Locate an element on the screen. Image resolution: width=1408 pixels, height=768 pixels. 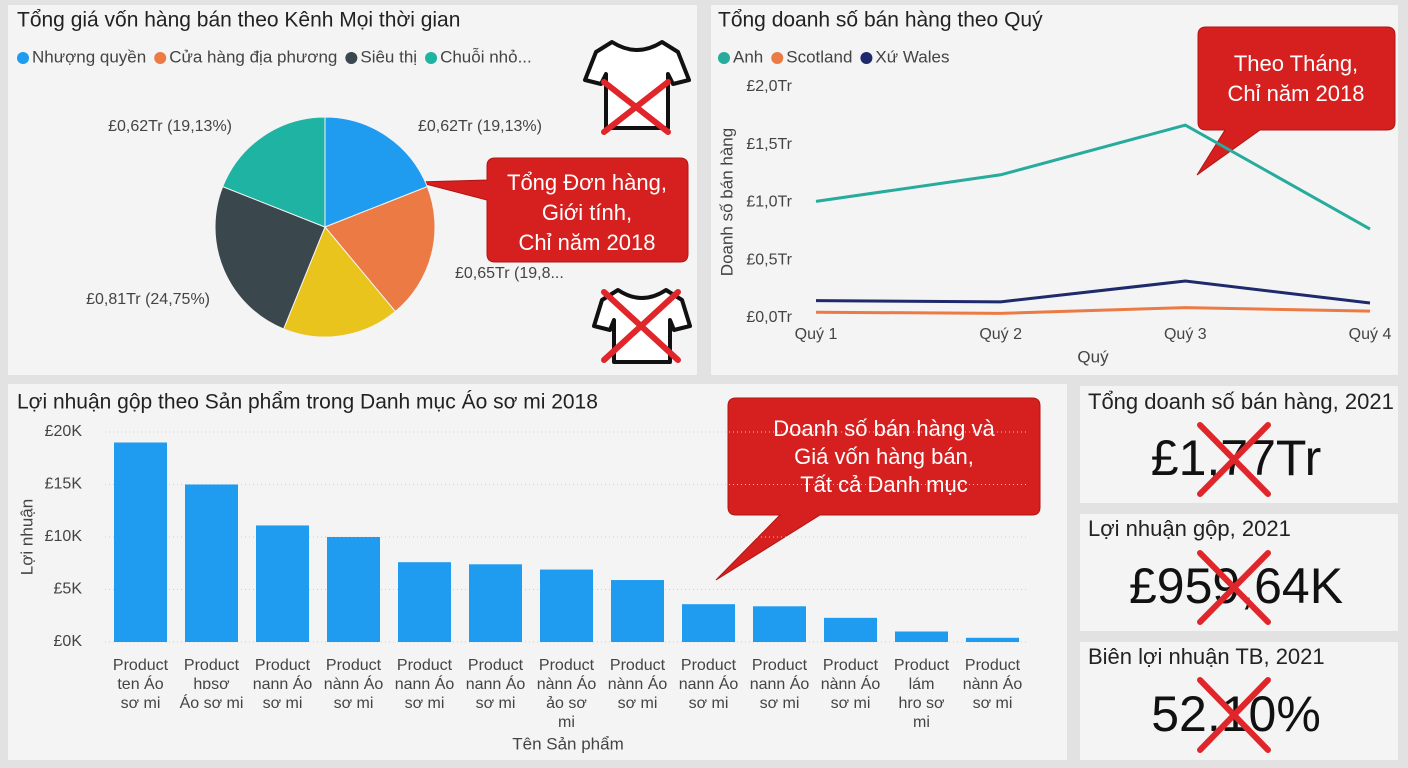
legend-label: Siêu thị is located at coordinates (388, 56).